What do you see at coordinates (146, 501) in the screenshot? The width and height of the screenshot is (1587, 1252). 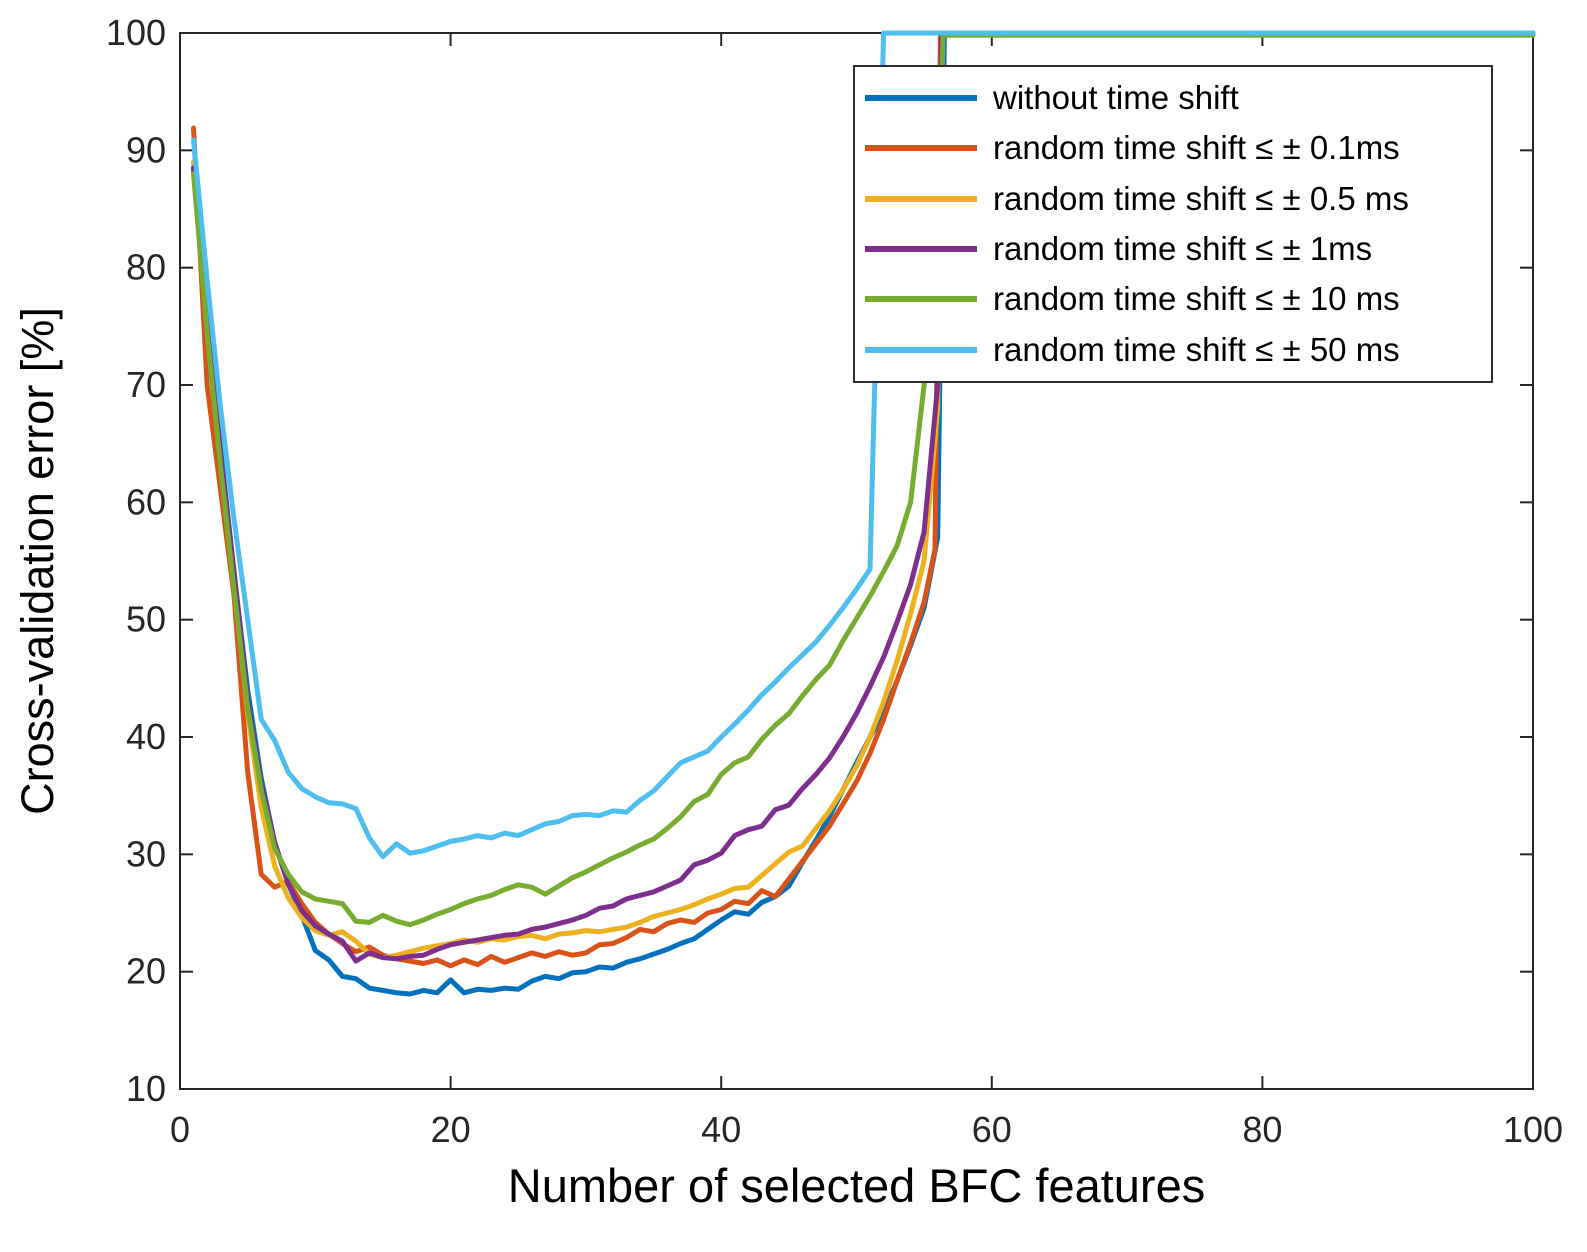 I see `y-tick-label: 60` at bounding box center [146, 501].